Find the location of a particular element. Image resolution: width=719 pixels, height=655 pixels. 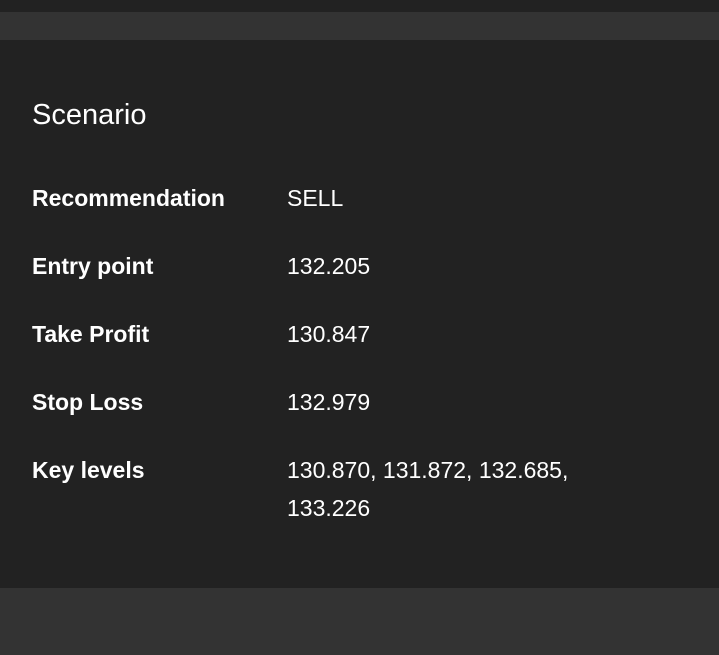

section-divider-bottom is located at coordinates (359, 621).